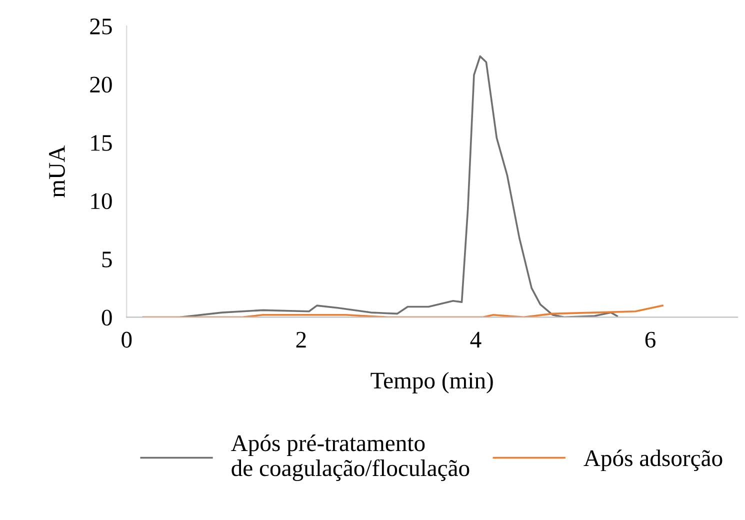 Image resolution: width=745 pixels, height=520 pixels. I want to click on x-tick-label: 6, so click(650, 340).